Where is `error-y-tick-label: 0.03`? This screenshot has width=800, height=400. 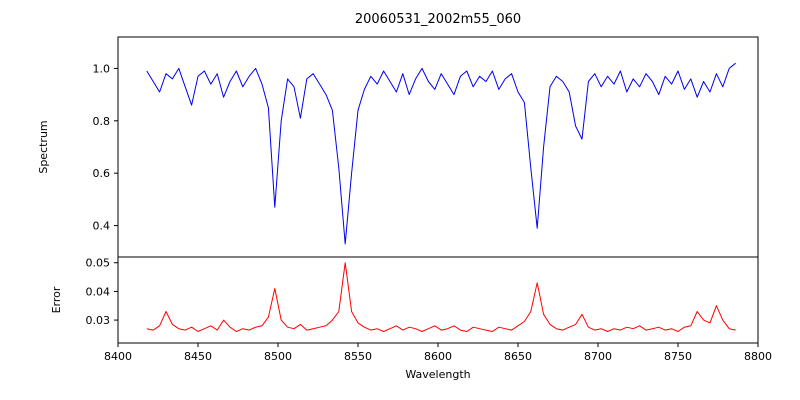 error-y-tick-label: 0.03 is located at coordinates (98, 320).